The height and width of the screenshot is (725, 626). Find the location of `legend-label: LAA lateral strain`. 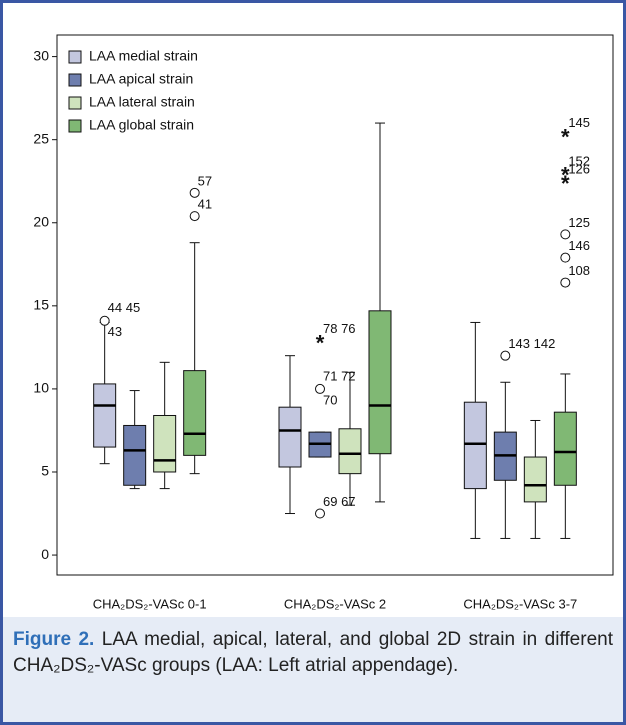

legend-label: LAA lateral strain is located at coordinates (142, 102).